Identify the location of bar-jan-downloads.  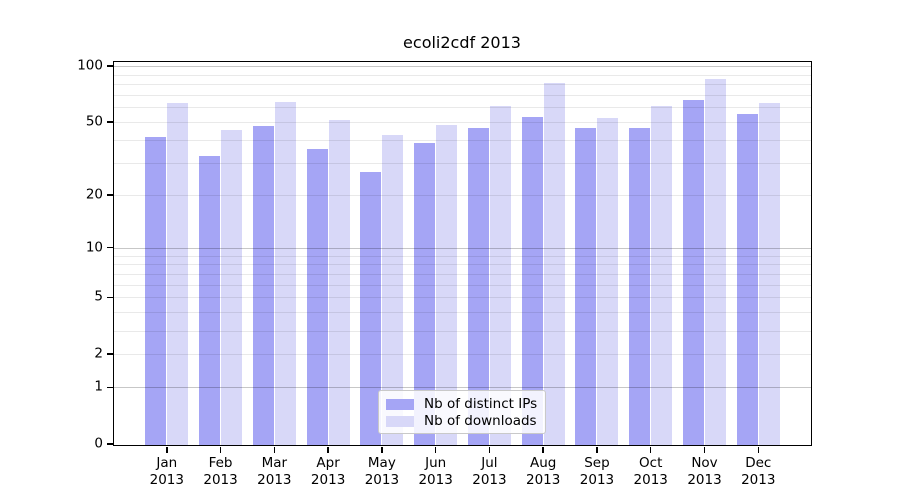
(178, 274).